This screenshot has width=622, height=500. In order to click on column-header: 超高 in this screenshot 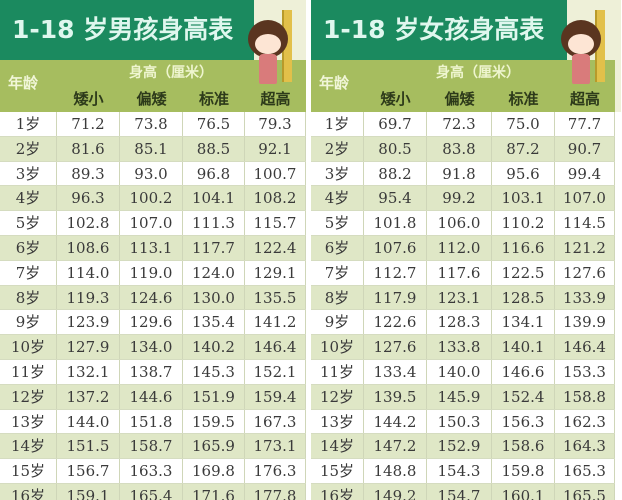, I will do `click(275, 99)`.